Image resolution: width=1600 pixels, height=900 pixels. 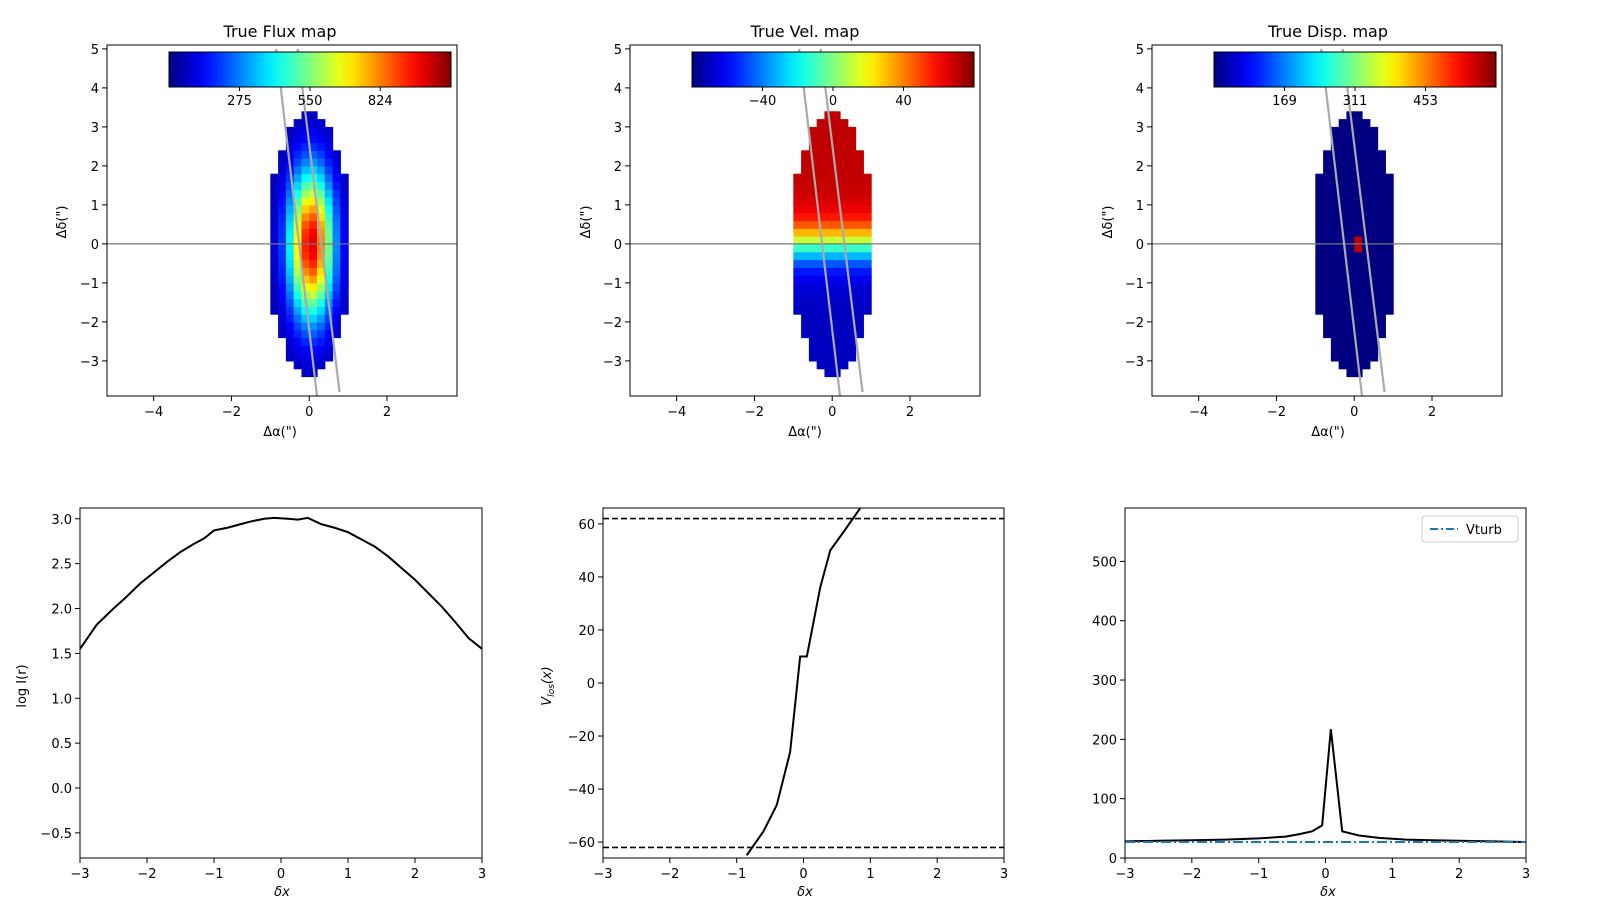 What do you see at coordinates (833, 80) in the screenshot?
I see `colorbar: −40 0 40` at bounding box center [833, 80].